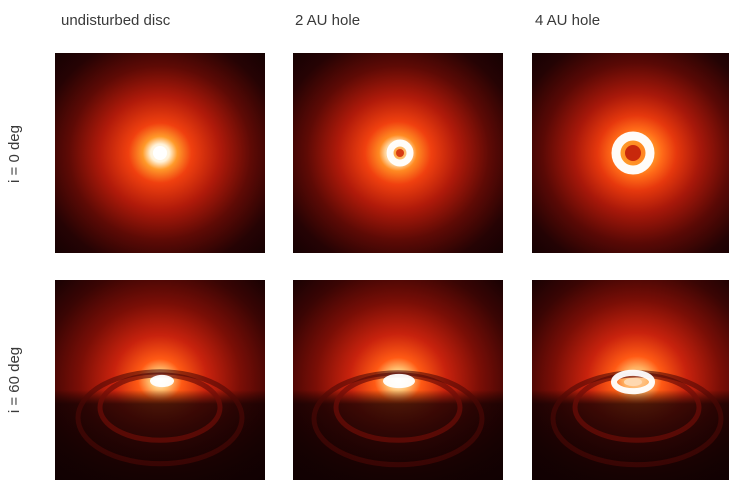 This screenshot has width=729, height=480. I want to click on row-label-i0: i = 0 deg, so click(14, 154).